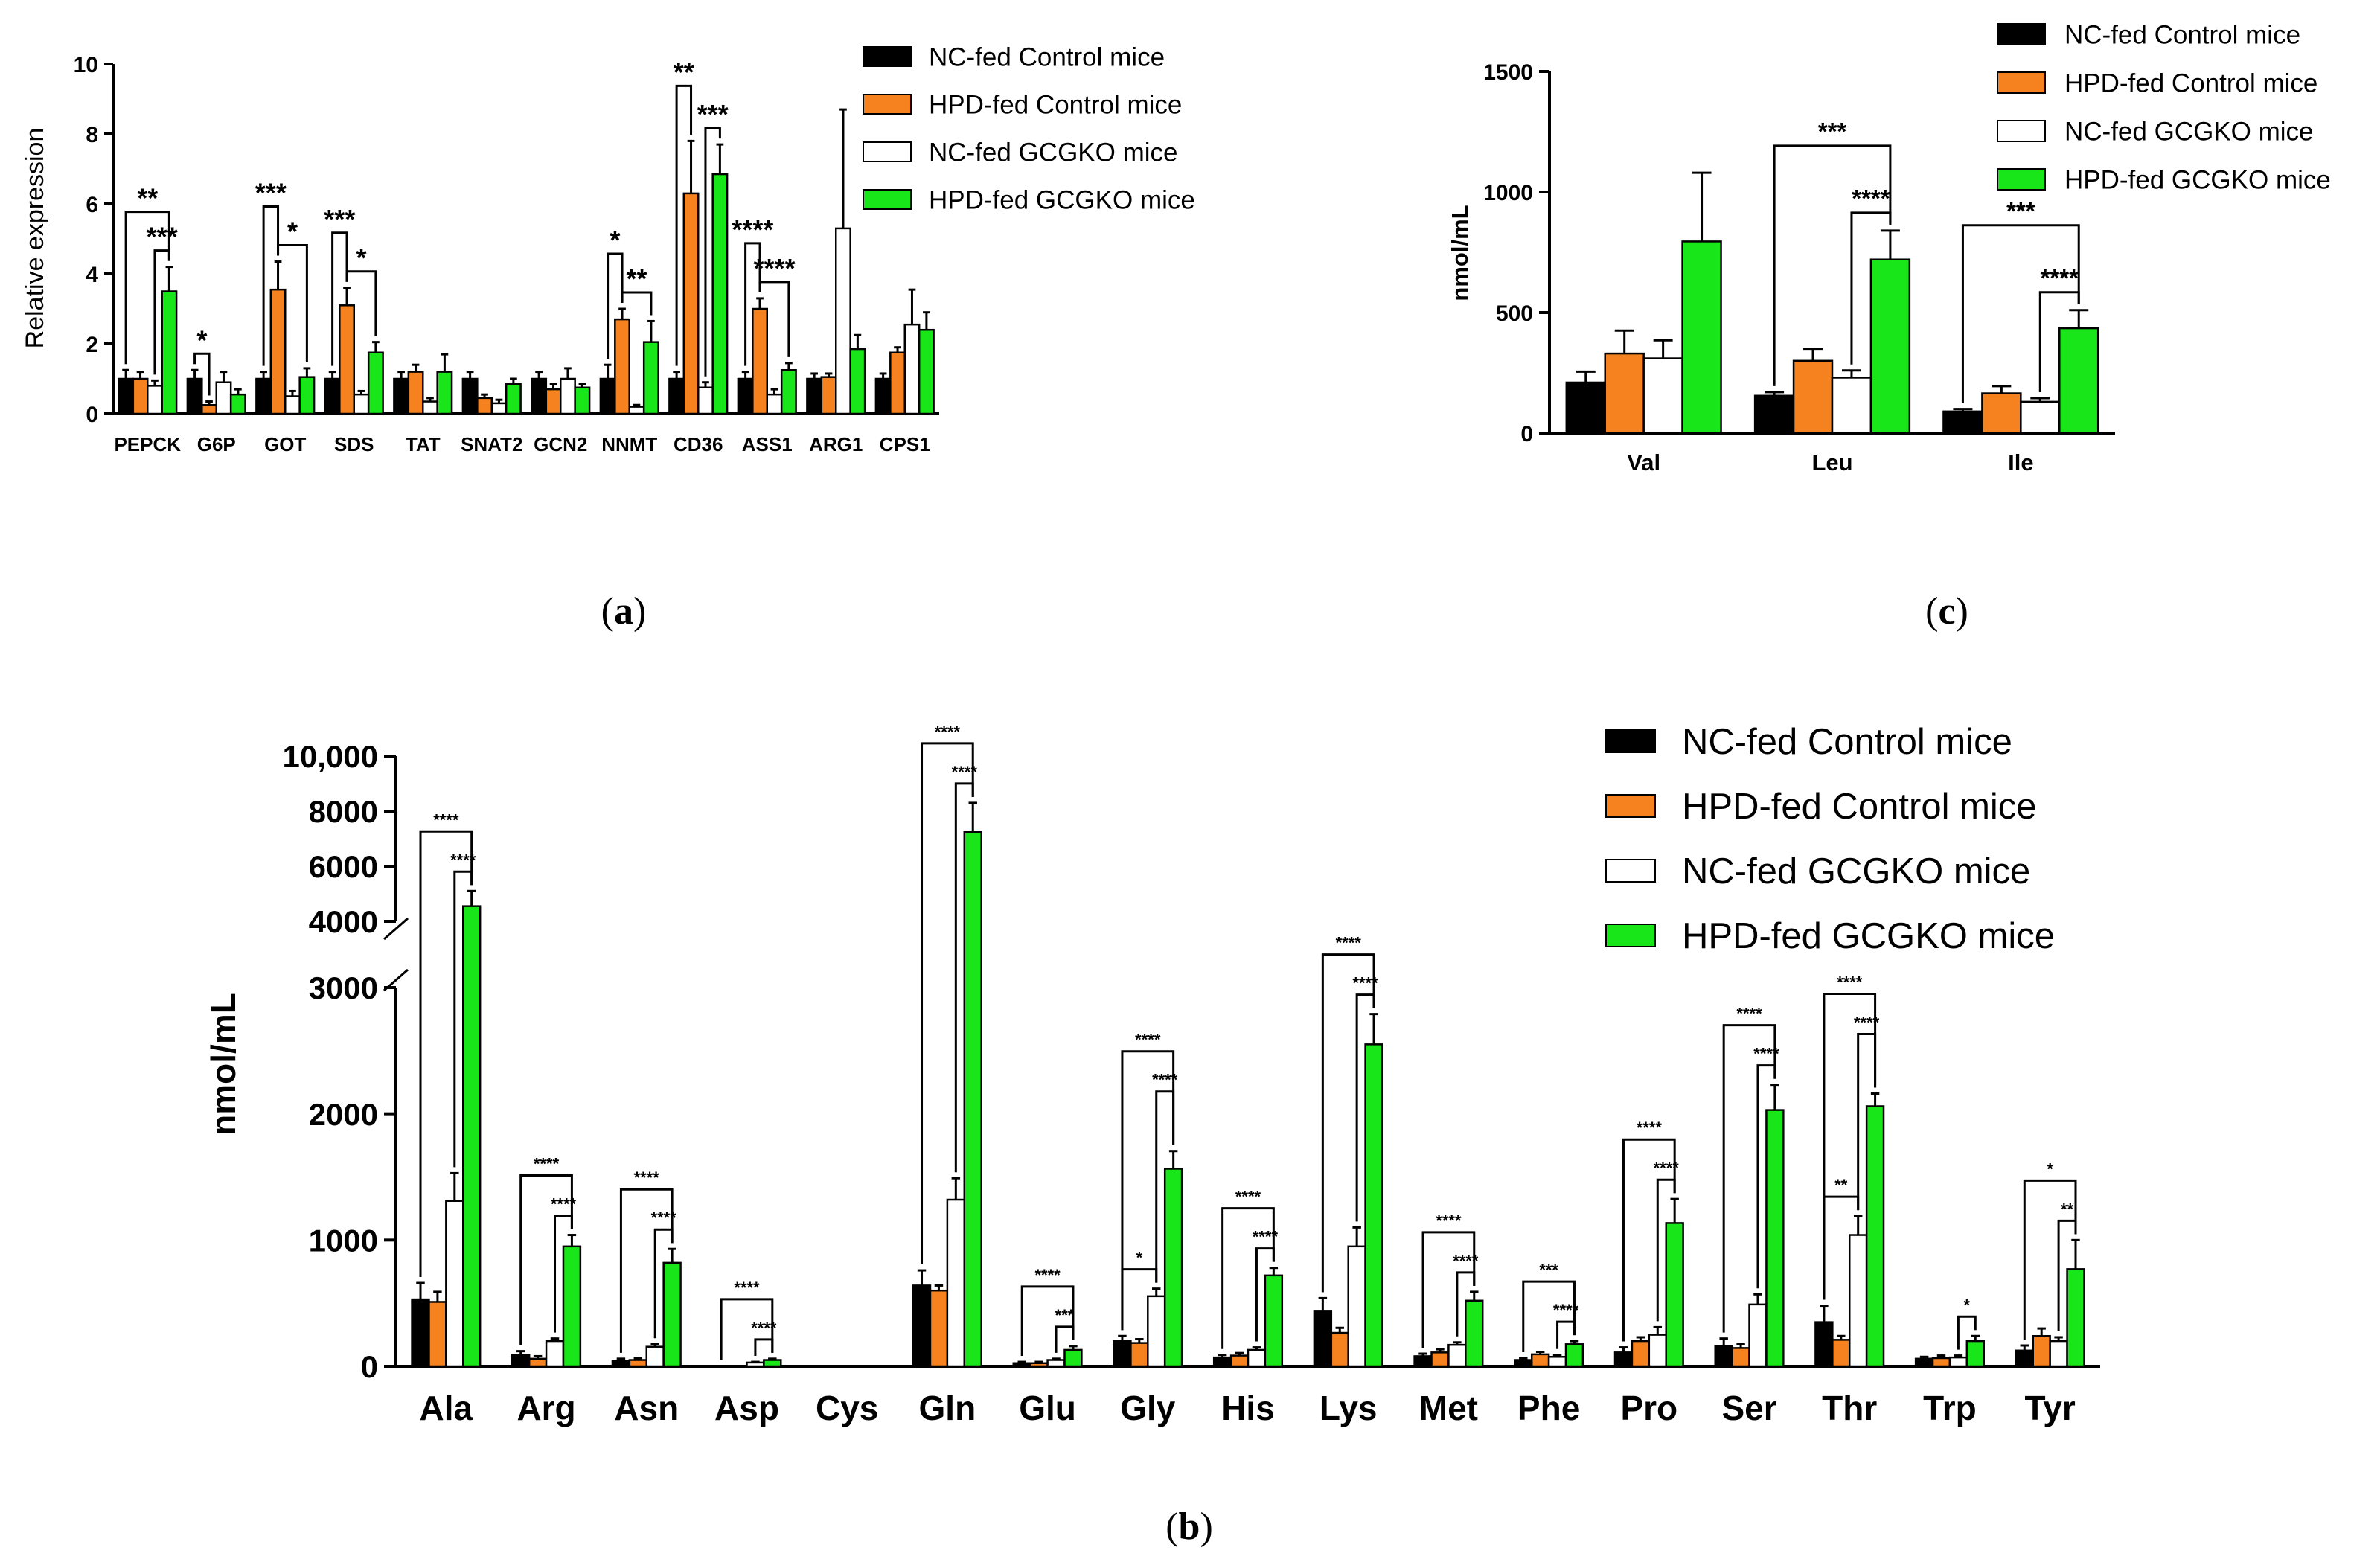 The image size is (2380, 1568). Describe the element at coordinates (2189, 131) in the screenshot. I see `panel-c-legend-label-nc-gcgko: NC-fed GCGKO mice` at that location.